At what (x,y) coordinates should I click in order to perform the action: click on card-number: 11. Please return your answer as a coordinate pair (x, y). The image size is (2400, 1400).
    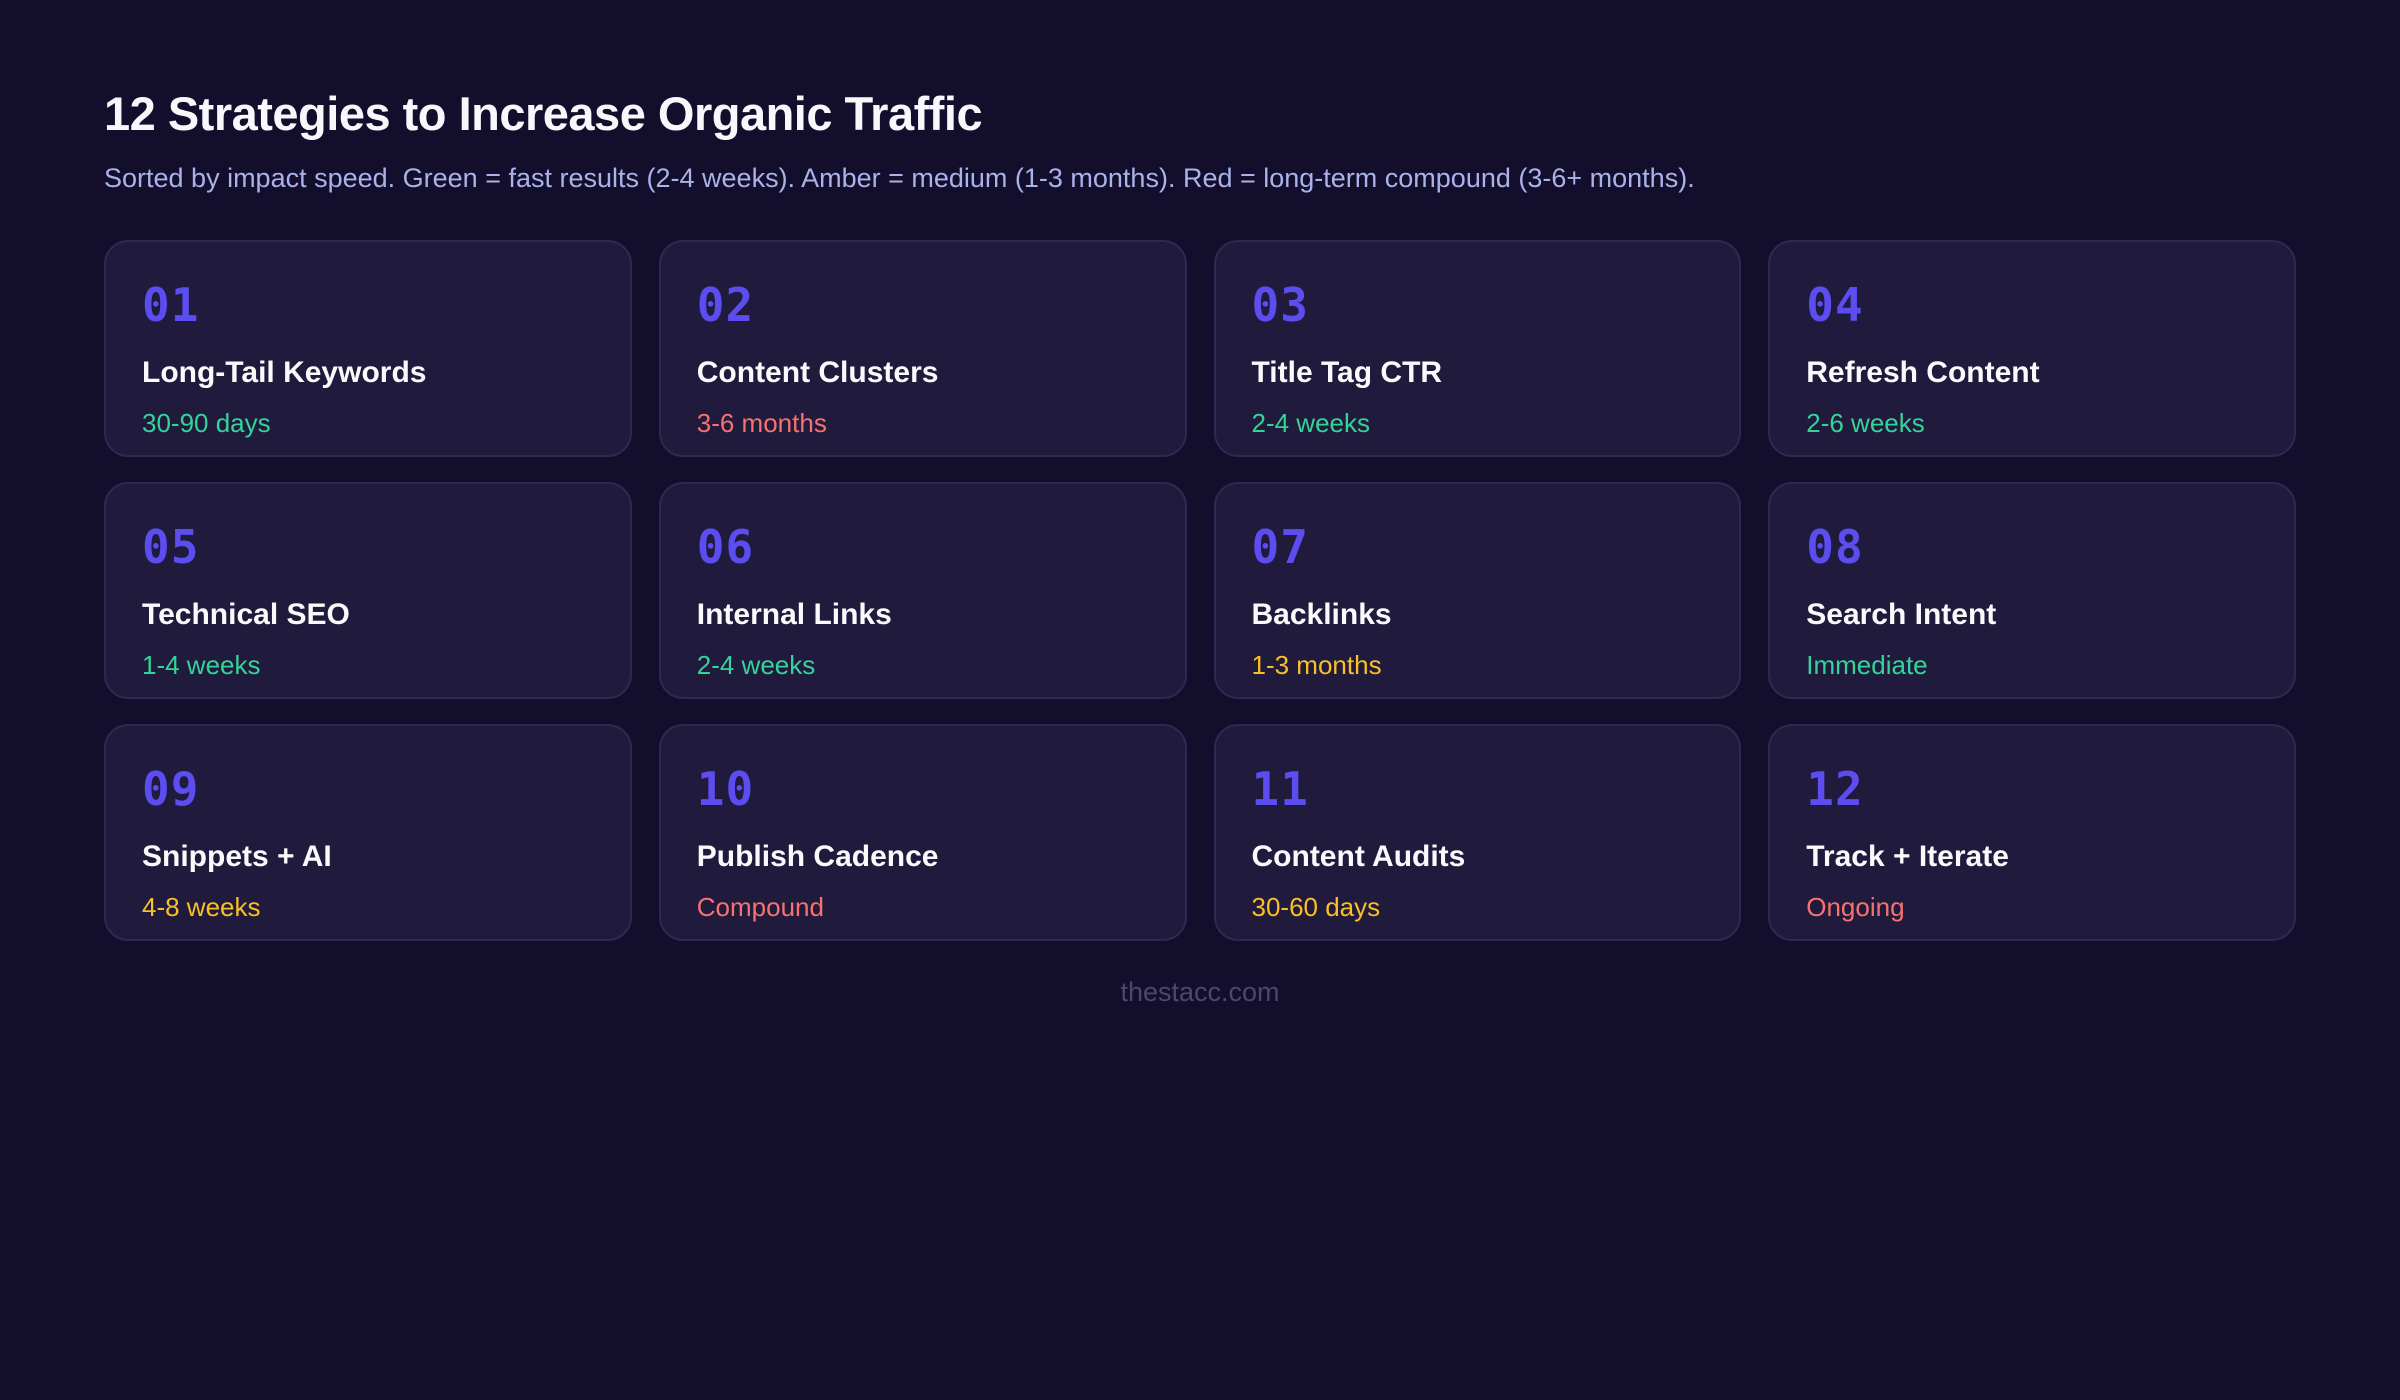
    Looking at the image, I should click on (1280, 789).